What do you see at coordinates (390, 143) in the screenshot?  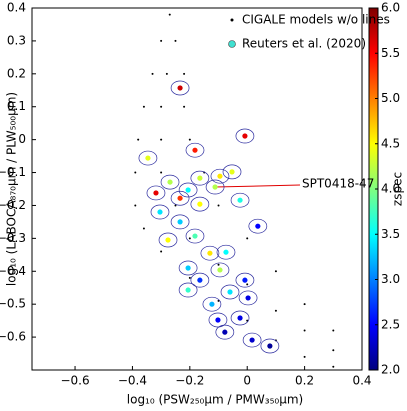 I see `colorbar-tick-label: 4.5` at bounding box center [390, 143].